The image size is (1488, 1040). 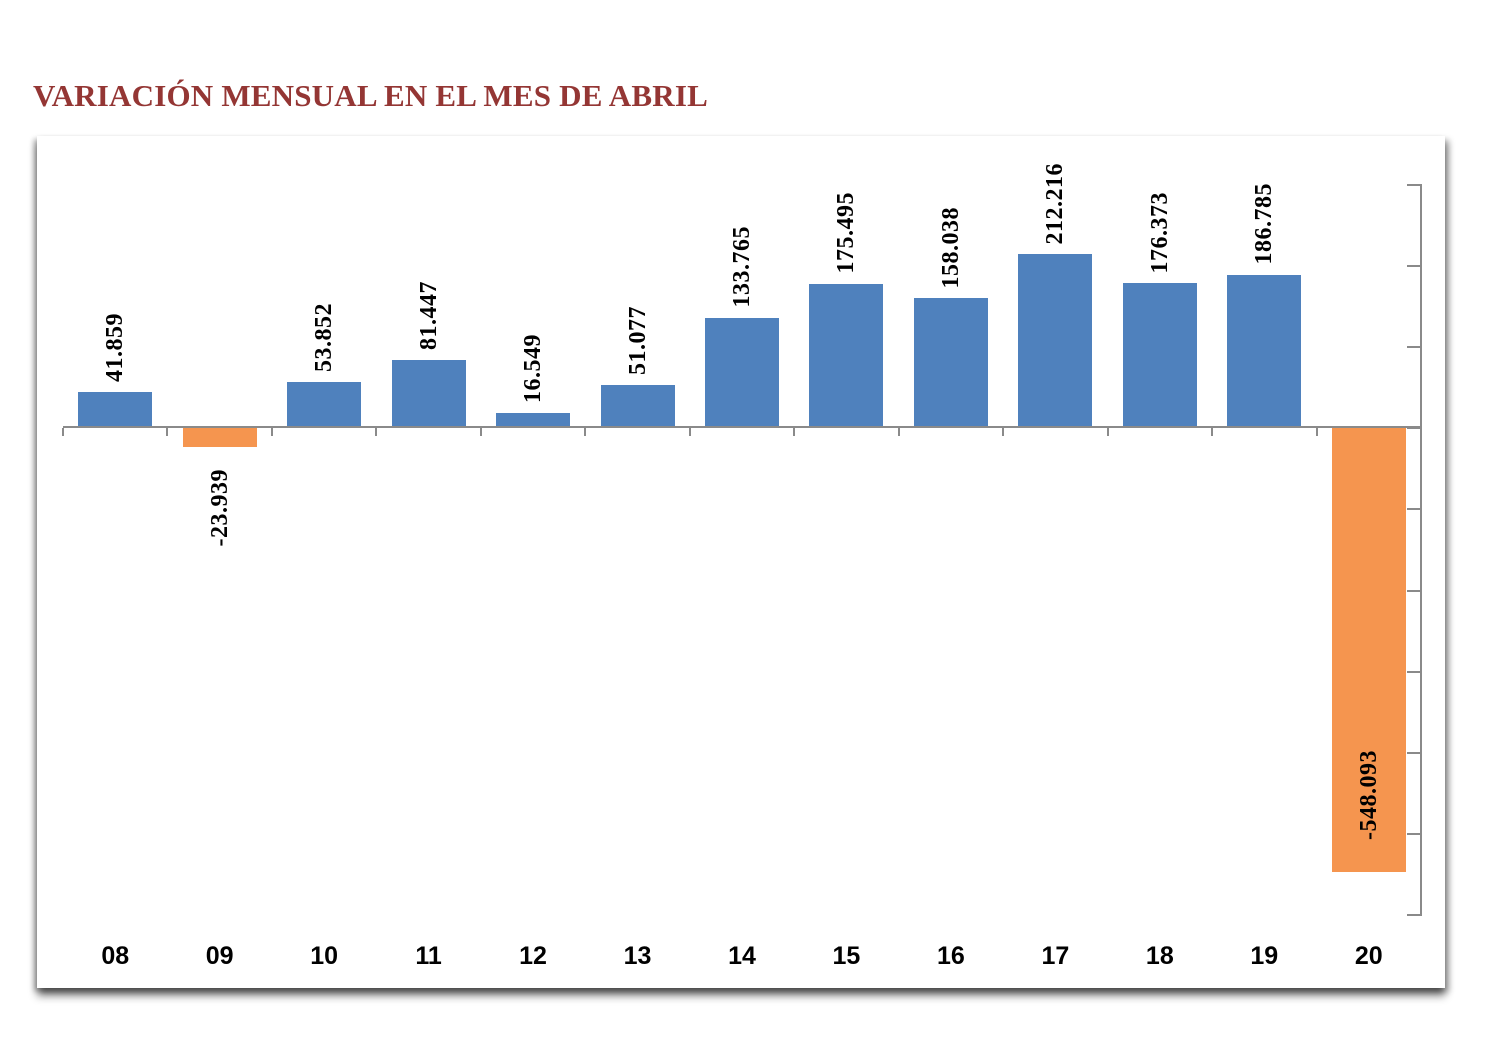 I want to click on x-axis-label-11: 11, so click(x=428, y=956).